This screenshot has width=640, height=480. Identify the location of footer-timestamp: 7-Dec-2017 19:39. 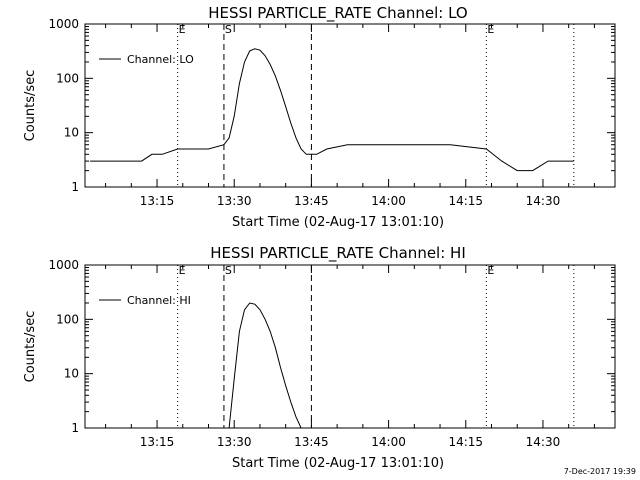
(600, 471).